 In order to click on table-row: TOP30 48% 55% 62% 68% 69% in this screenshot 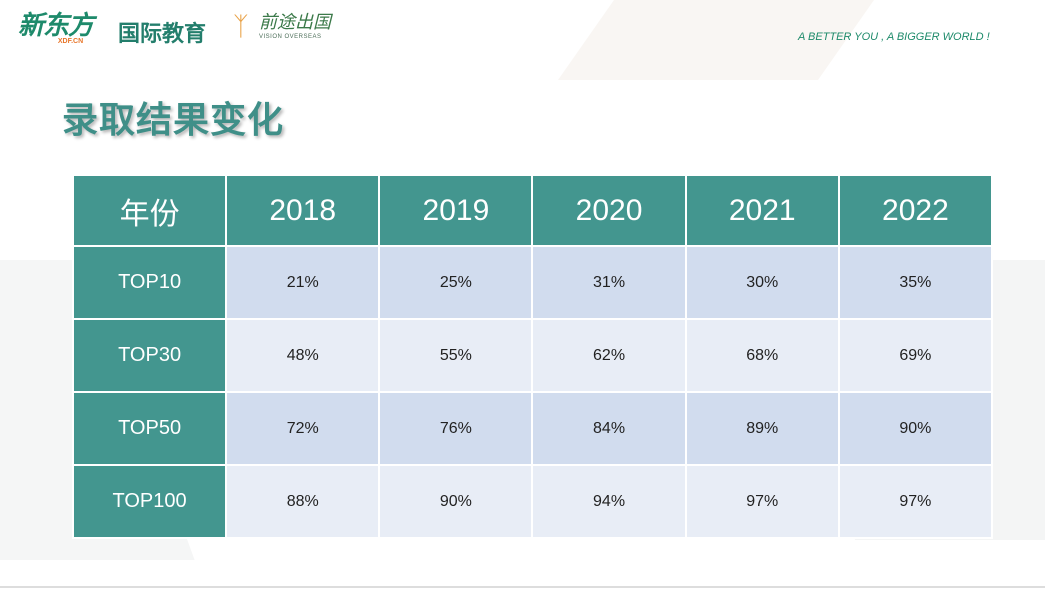, I will do `click(532, 355)`.